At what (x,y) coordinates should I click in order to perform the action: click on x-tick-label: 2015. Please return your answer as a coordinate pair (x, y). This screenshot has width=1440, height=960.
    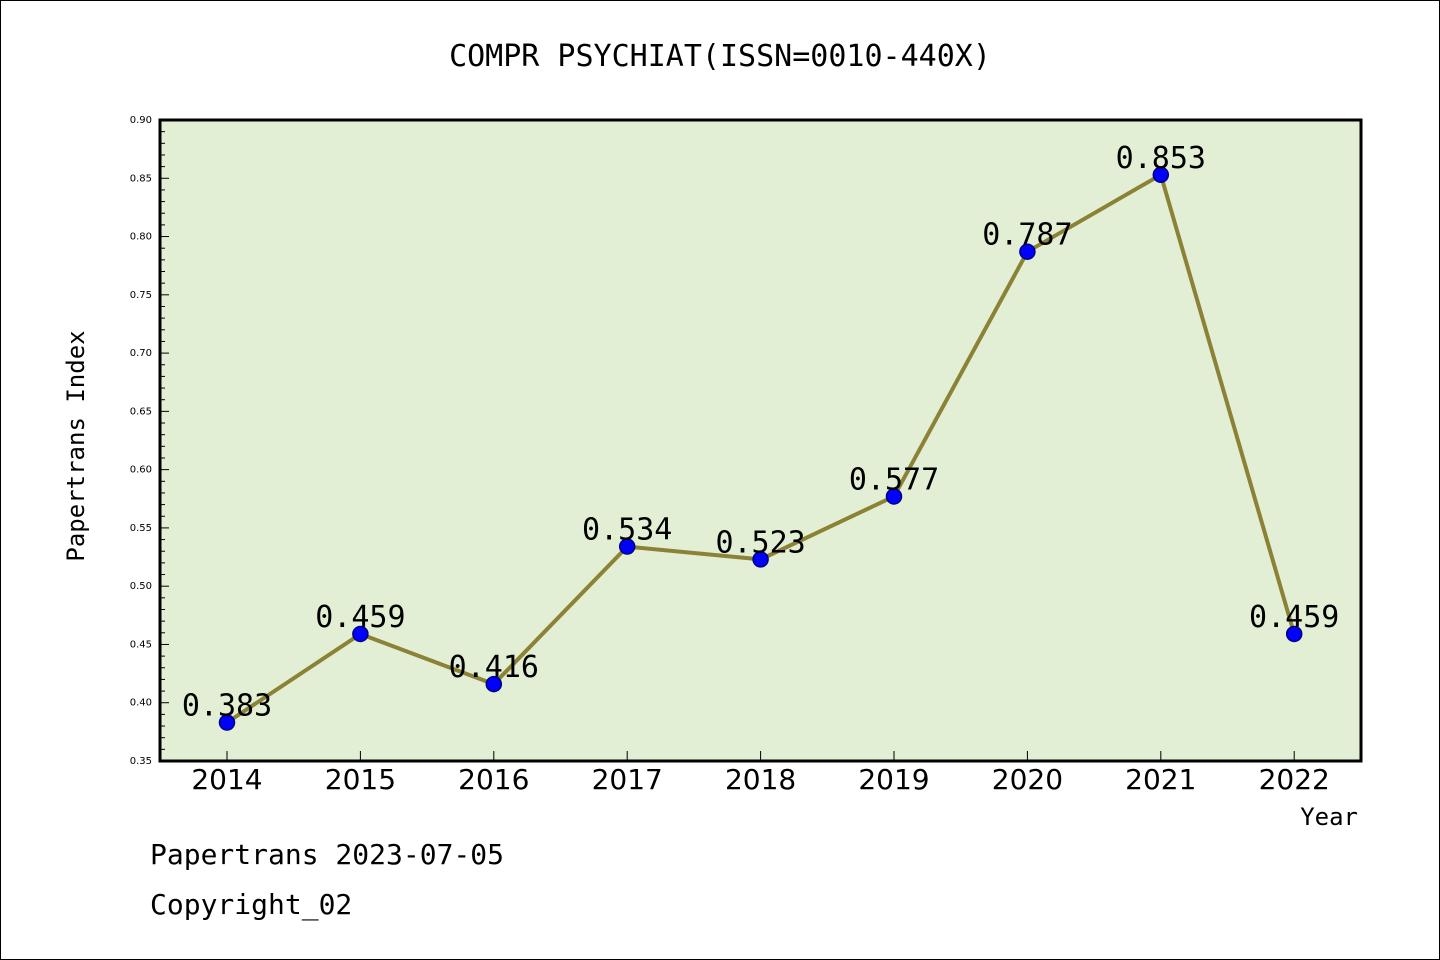
    Looking at the image, I should click on (360, 779).